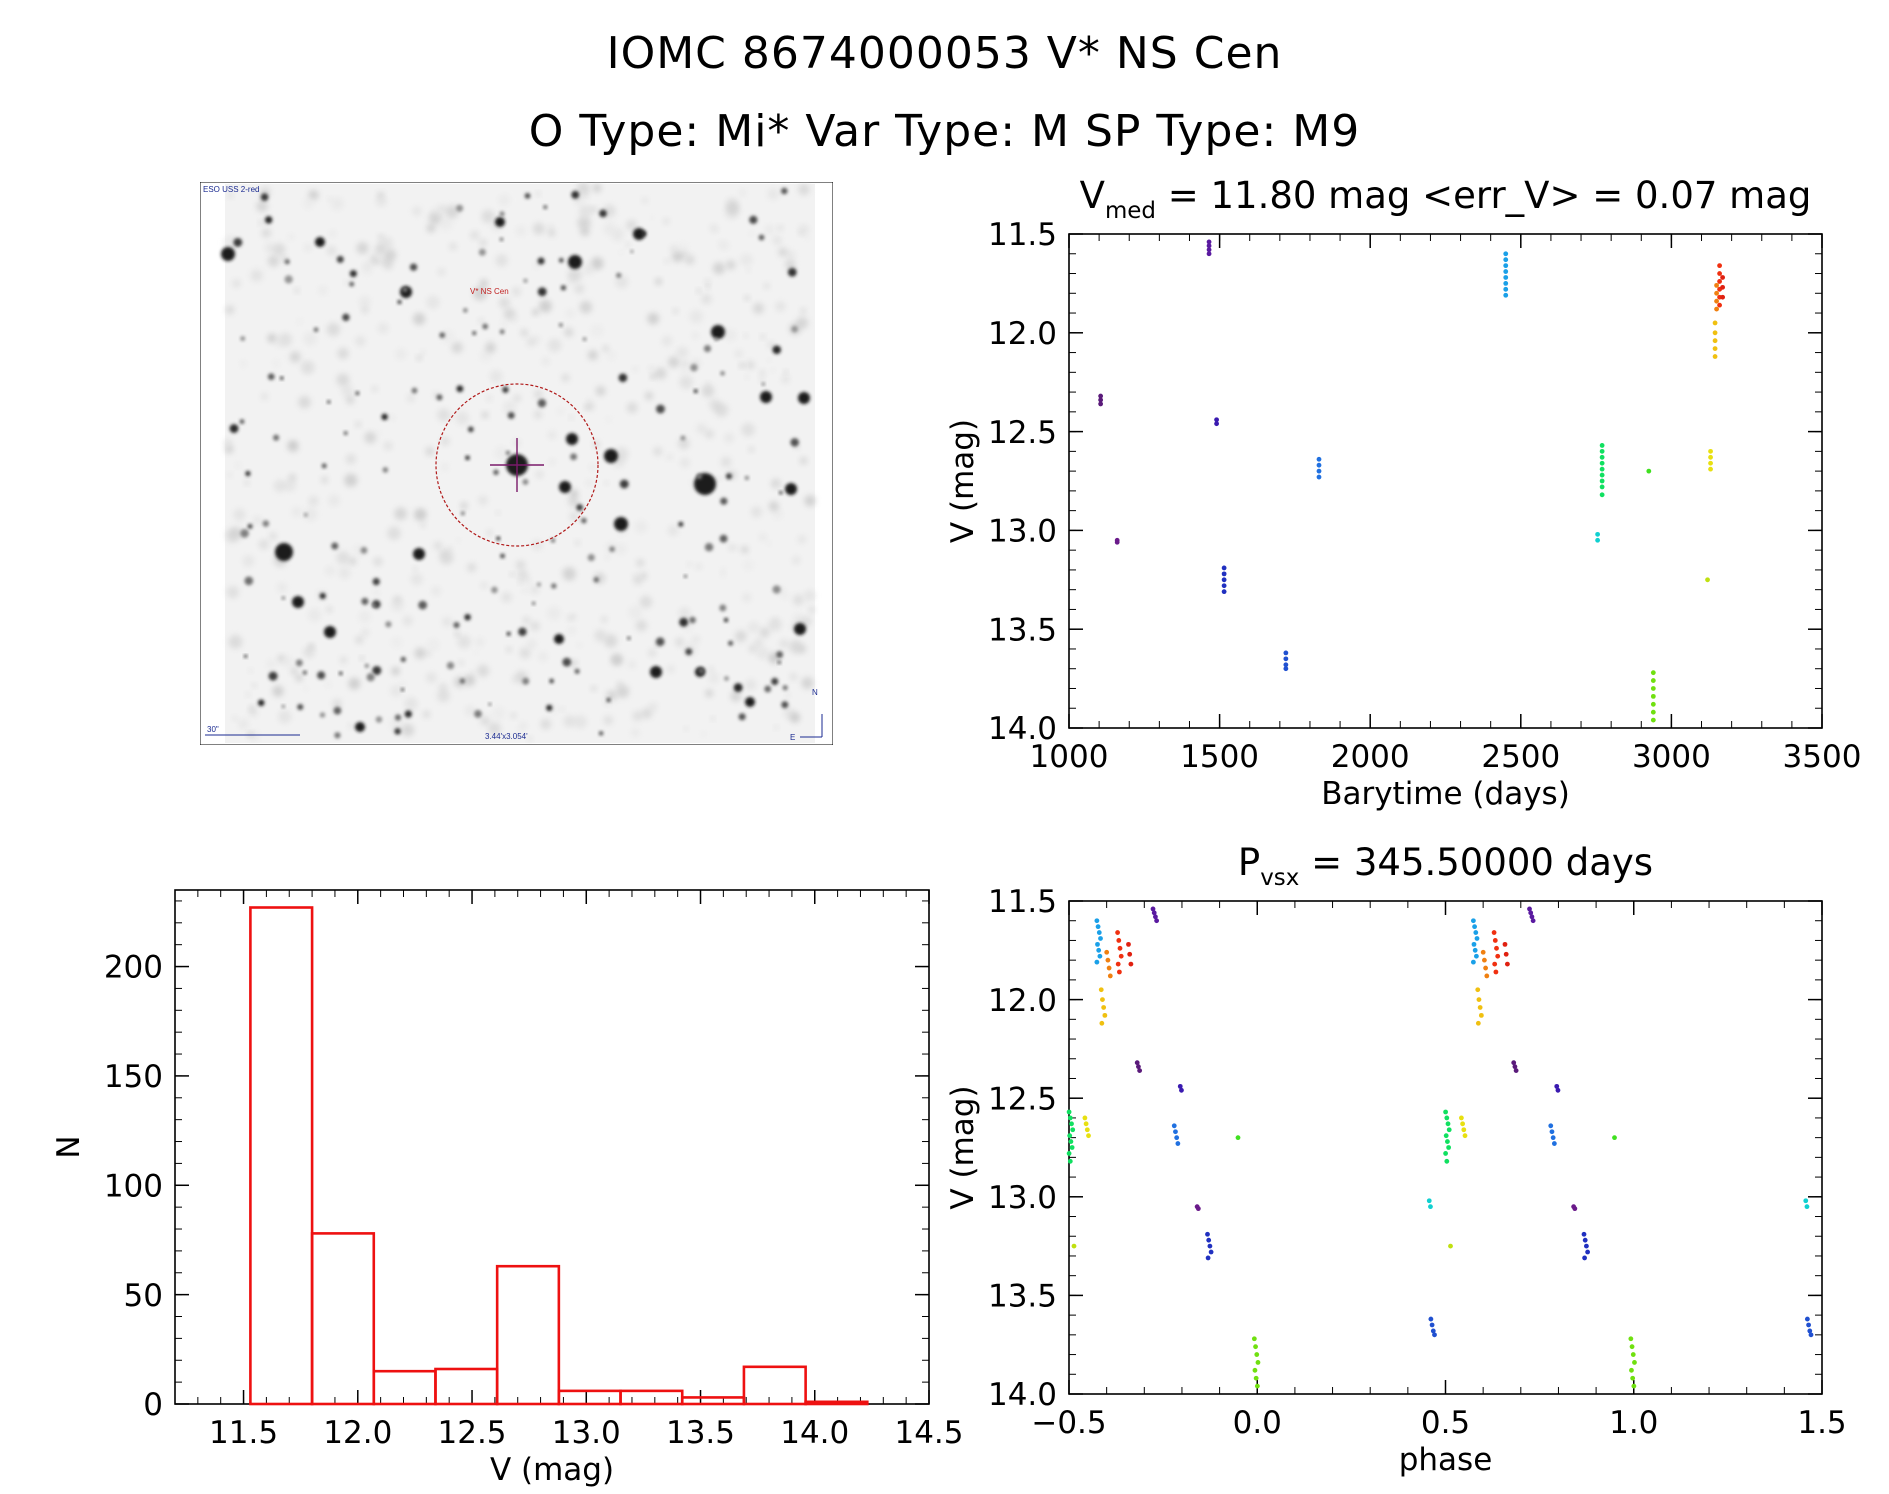 This screenshot has width=1889, height=1494. Describe the element at coordinates (1445, 1423) in the screenshot. I see `phased-xtick-label: 0.5` at that location.